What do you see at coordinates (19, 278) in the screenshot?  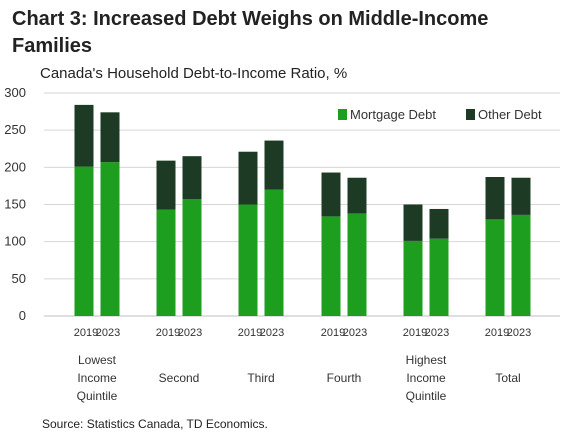 I see `y-tick-label: 50` at bounding box center [19, 278].